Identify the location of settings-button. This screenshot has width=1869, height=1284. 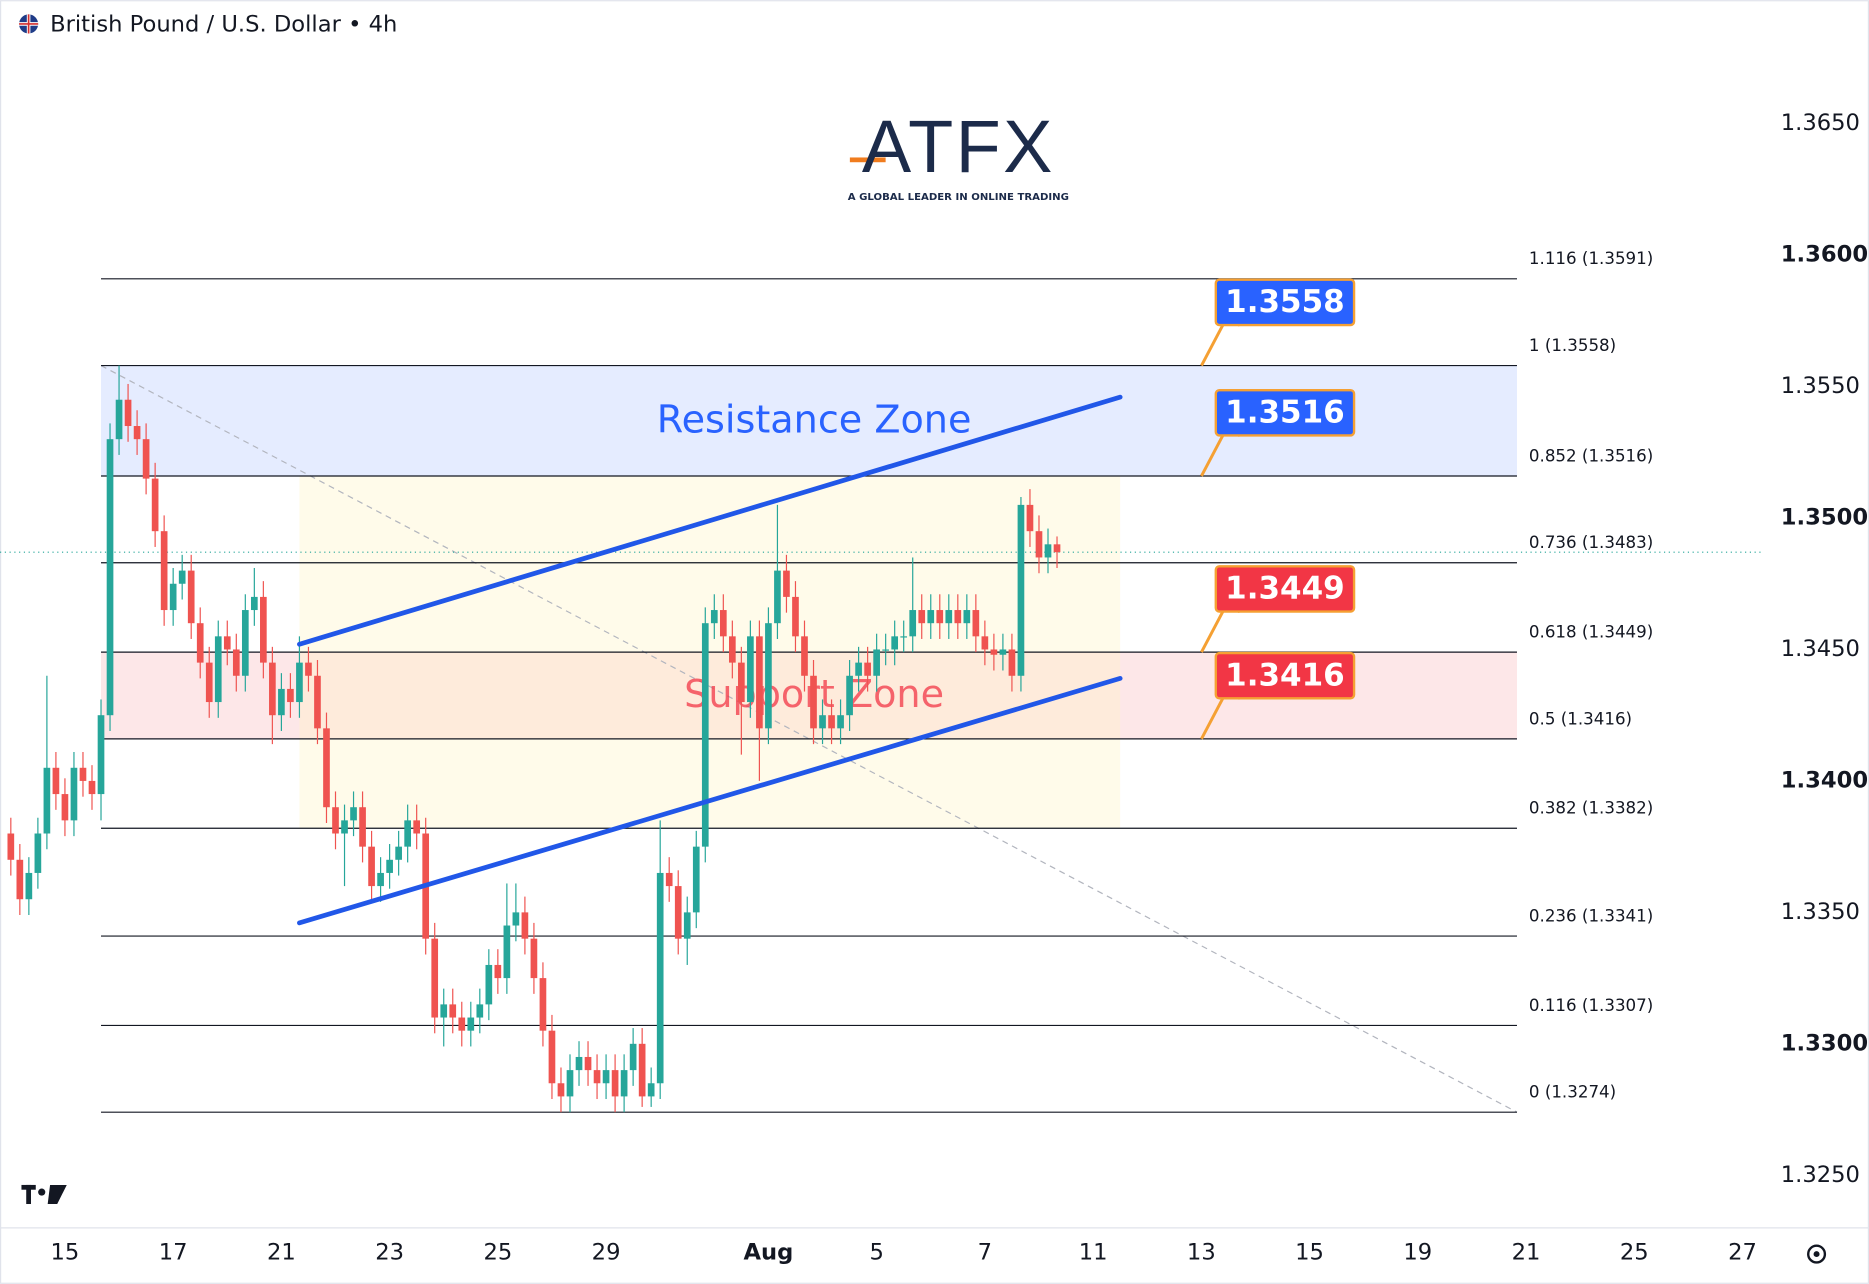
(1817, 1254).